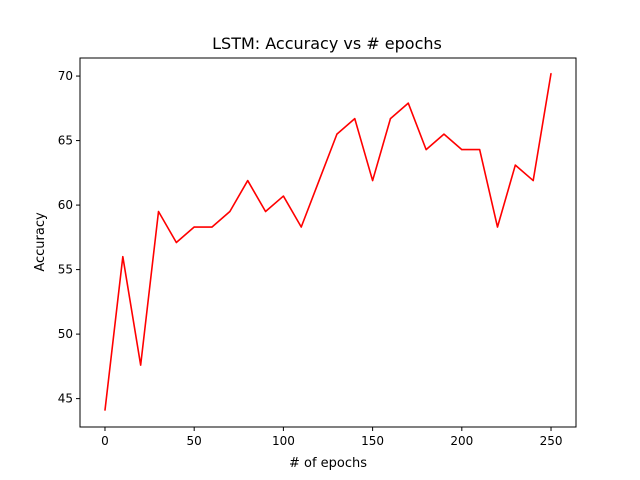  What do you see at coordinates (40, 242) in the screenshot?
I see `y-axis-label: Accuracy` at bounding box center [40, 242].